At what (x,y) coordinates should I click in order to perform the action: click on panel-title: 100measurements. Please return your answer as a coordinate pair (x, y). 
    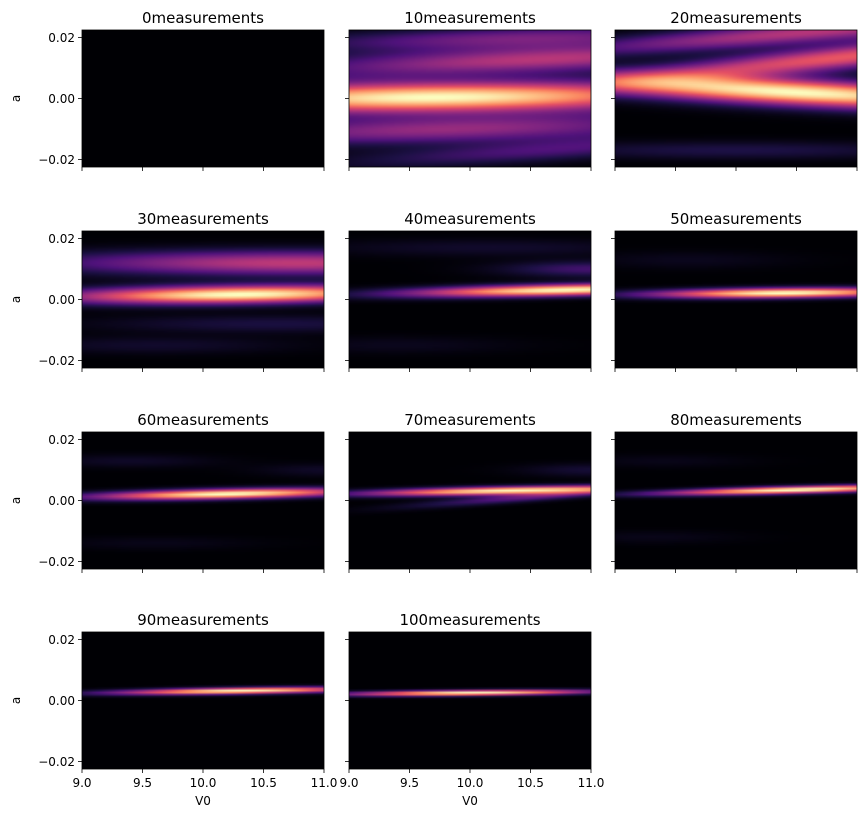
    Looking at the image, I should click on (469, 620).